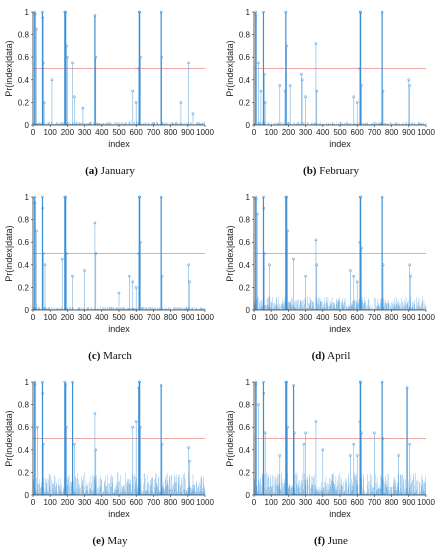 The width and height of the screenshot is (444, 552). Describe the element at coordinates (91, 171) in the screenshot. I see `panel-letter: (a)` at that location.